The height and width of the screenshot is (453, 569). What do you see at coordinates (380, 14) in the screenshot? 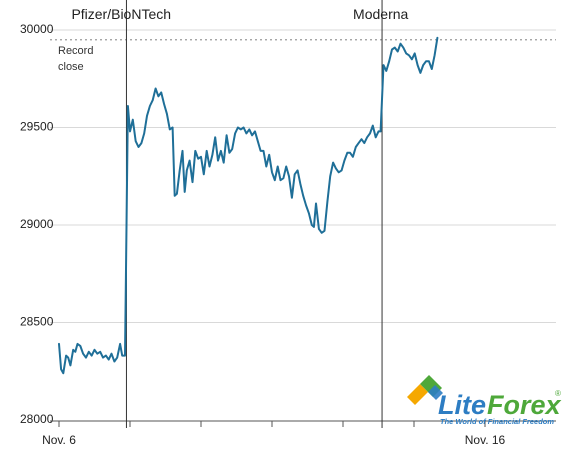
I see `event-label-1: Moderna` at bounding box center [380, 14].